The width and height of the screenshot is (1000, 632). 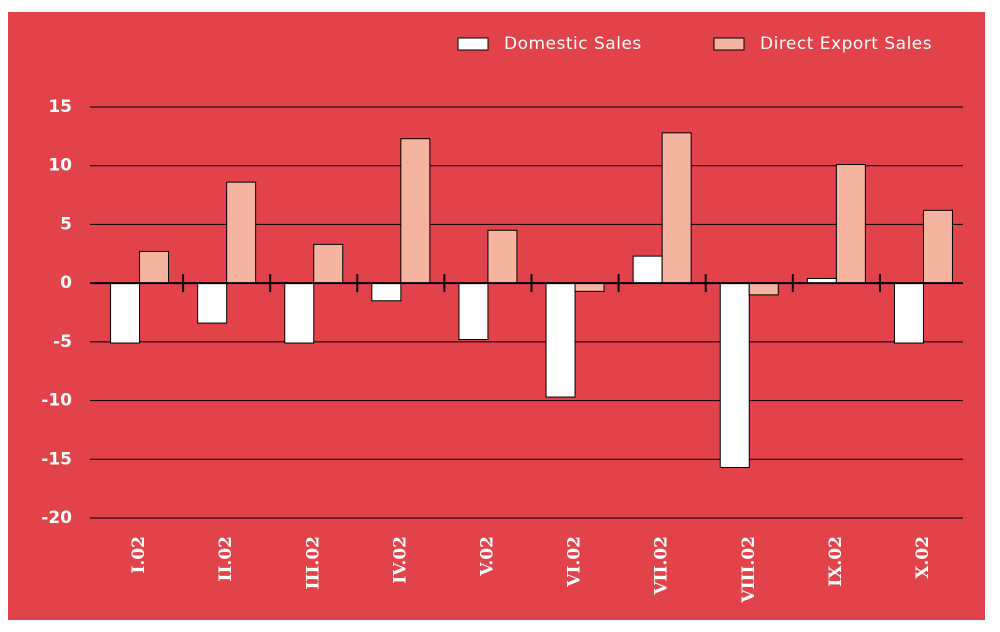 I want to click on y-tick-label: 5, so click(x=66, y=224).